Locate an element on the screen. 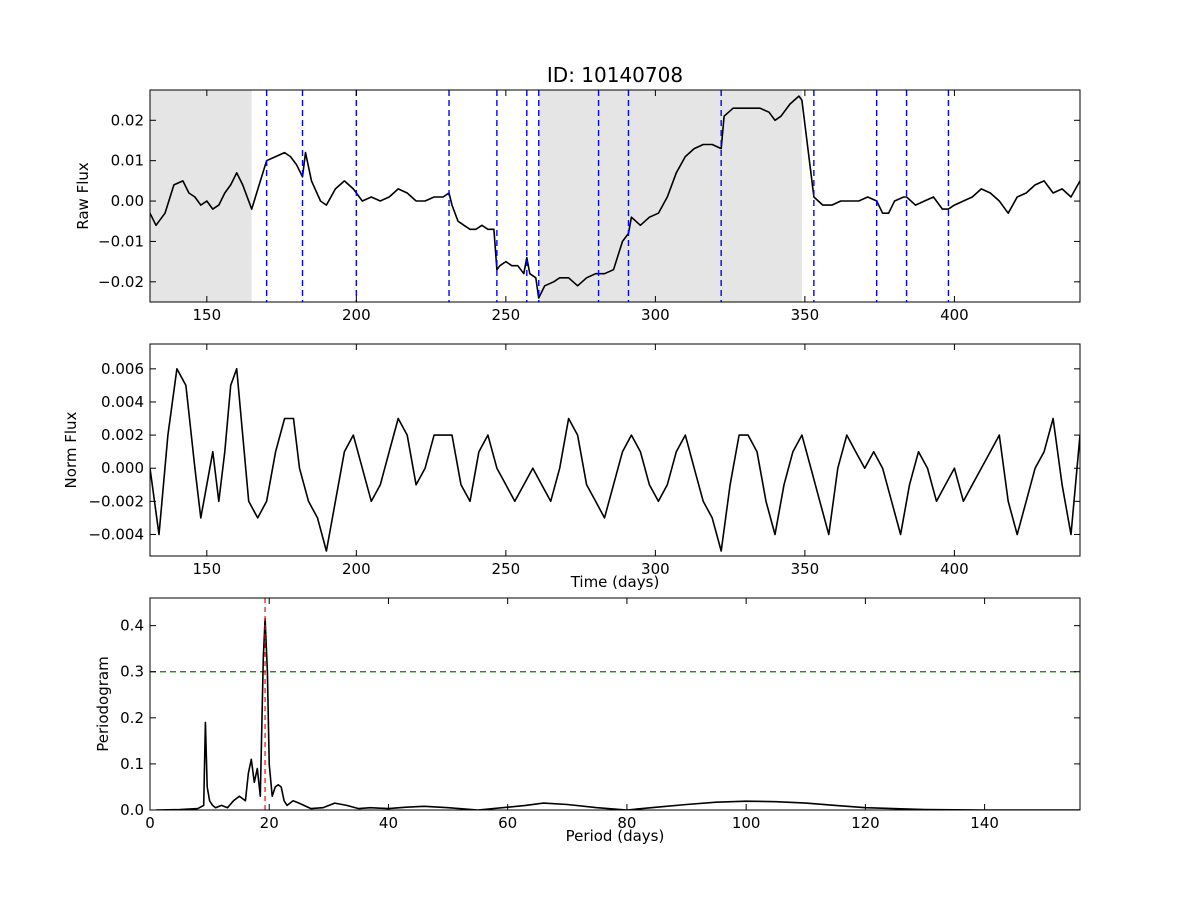 This screenshot has width=1200, height=900. norm-flux-x-tick-label: 200 is located at coordinates (356, 569).